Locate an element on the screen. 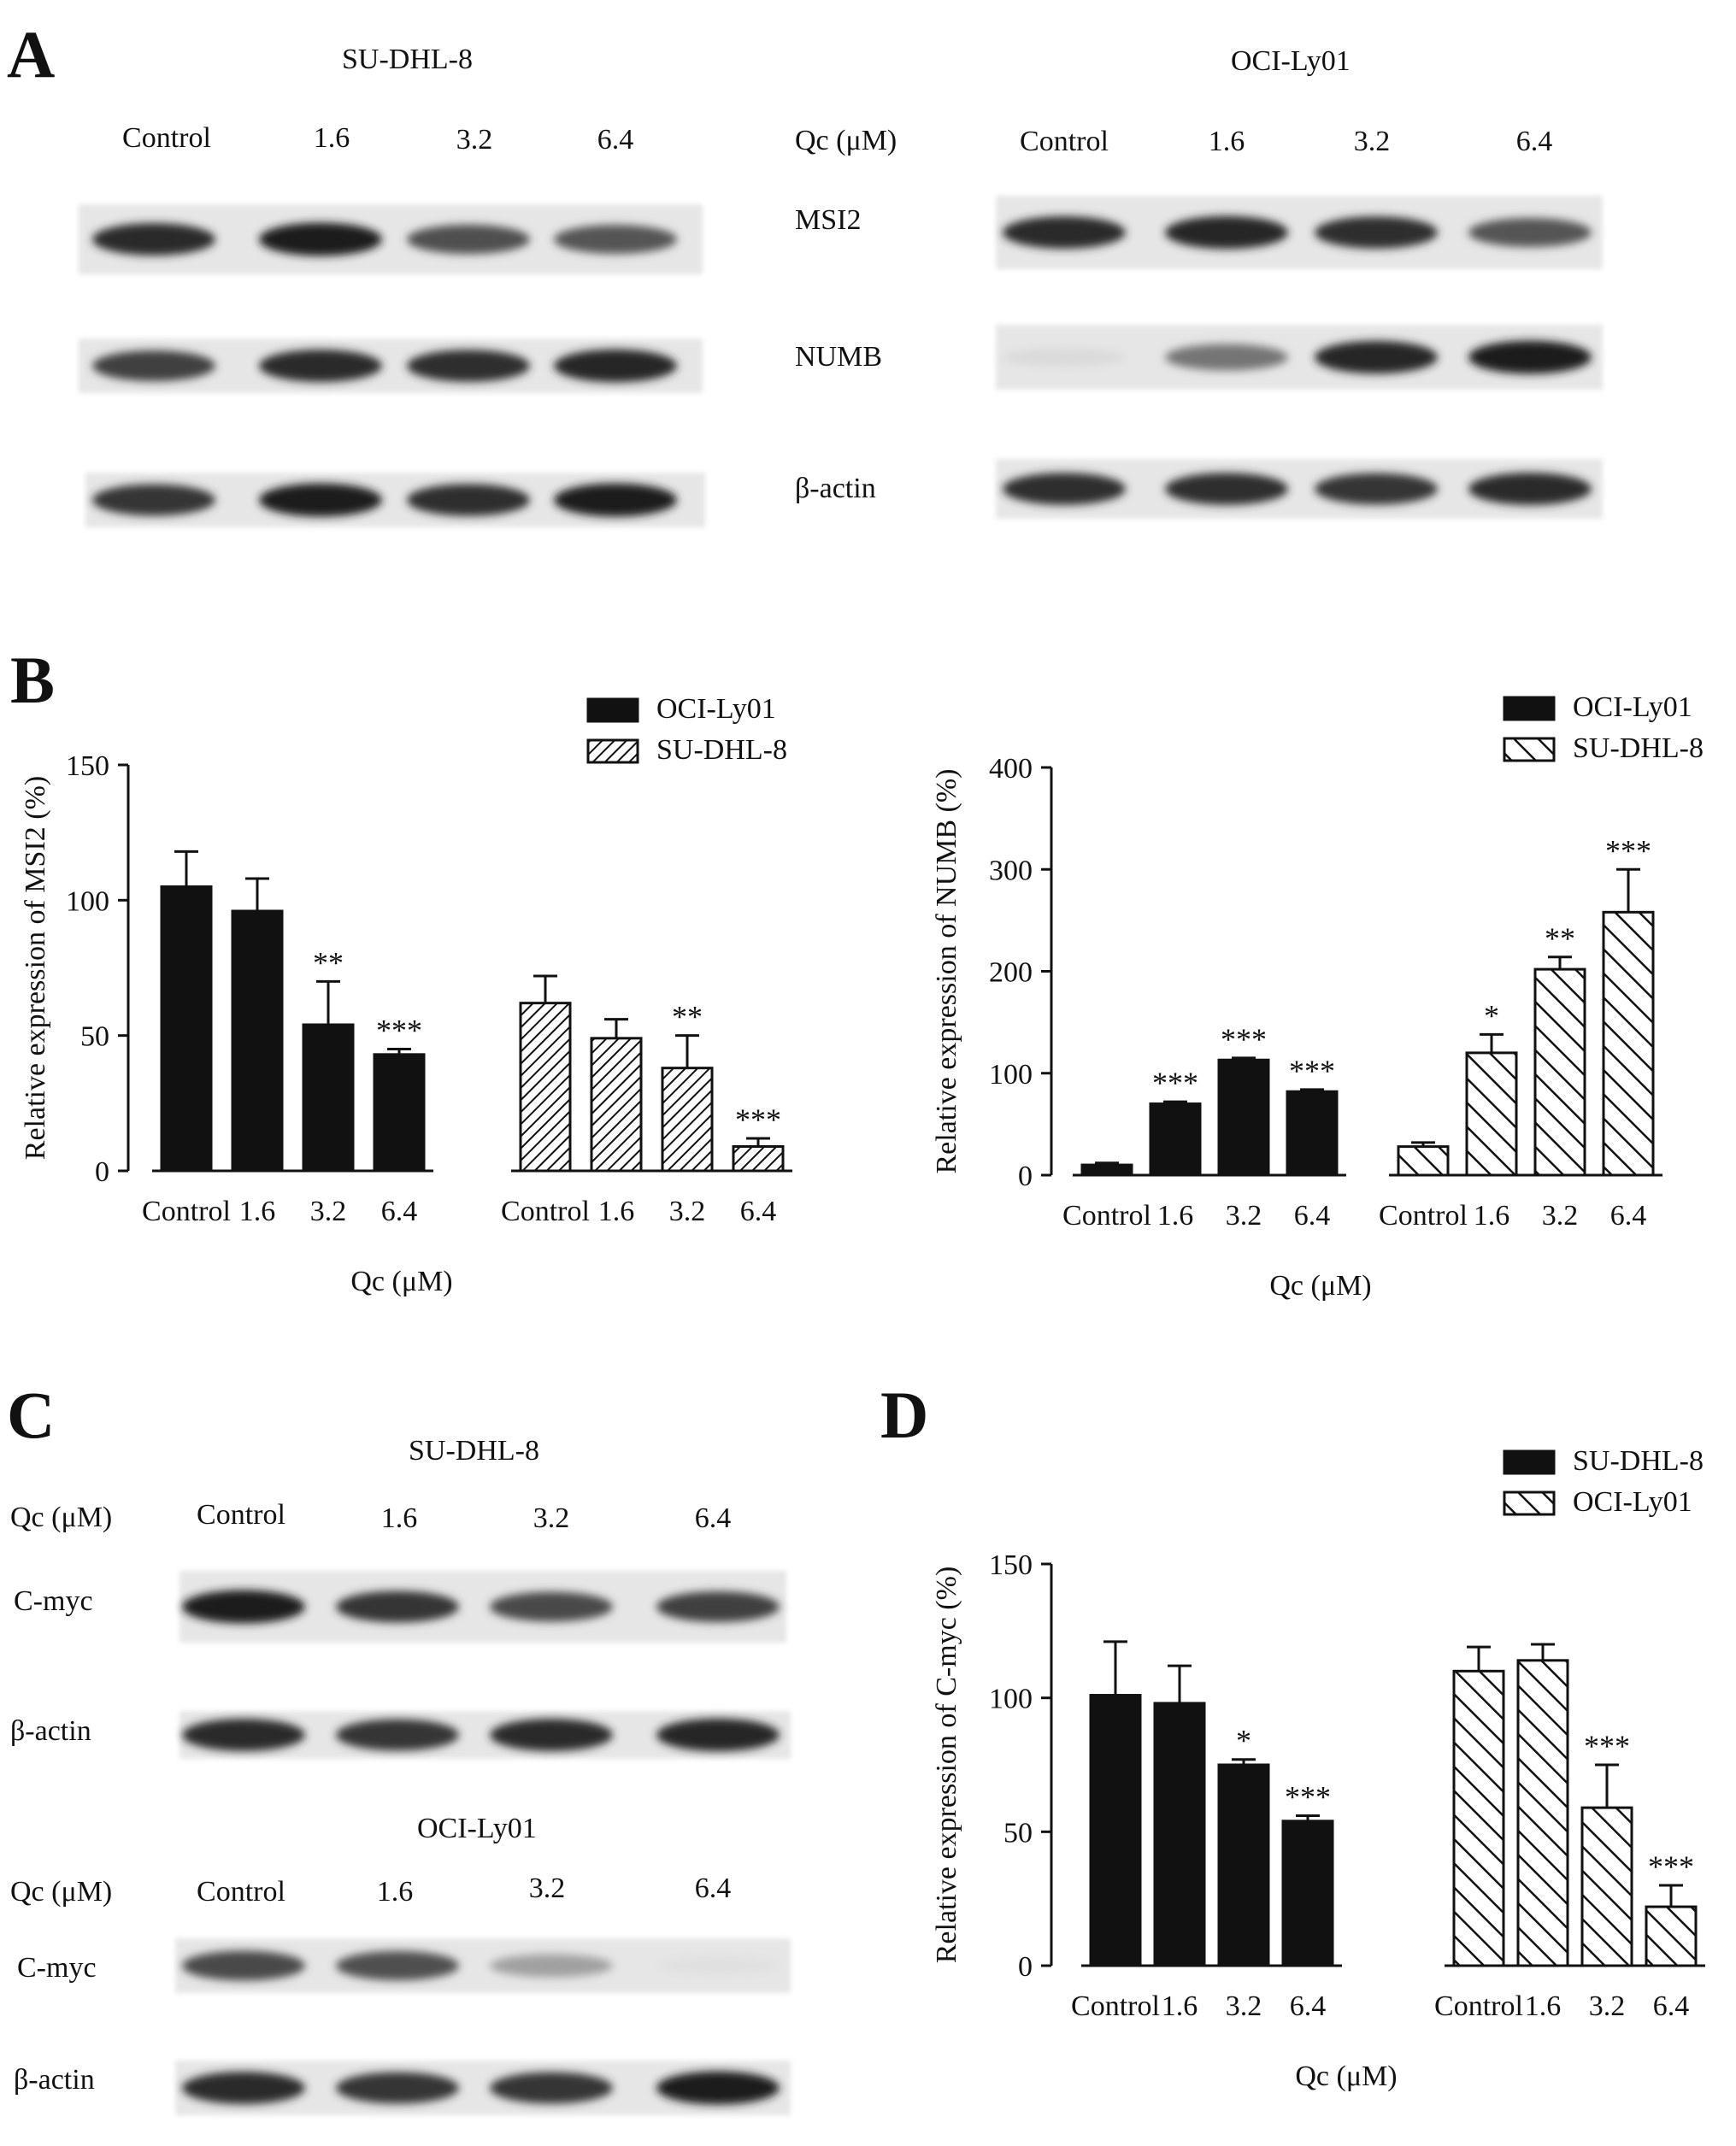 The image size is (1736, 2146). blot-actin-c-bottom is located at coordinates (483, 2088).